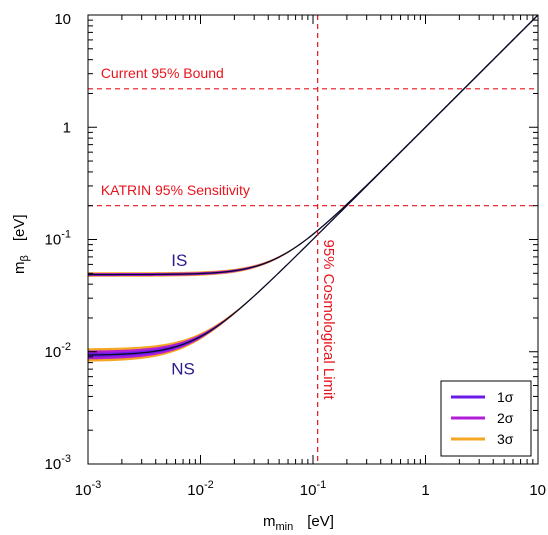 The width and height of the screenshot is (548, 535). I want to click on y-tick-label-0-exponent: -3, so click(66, 459).